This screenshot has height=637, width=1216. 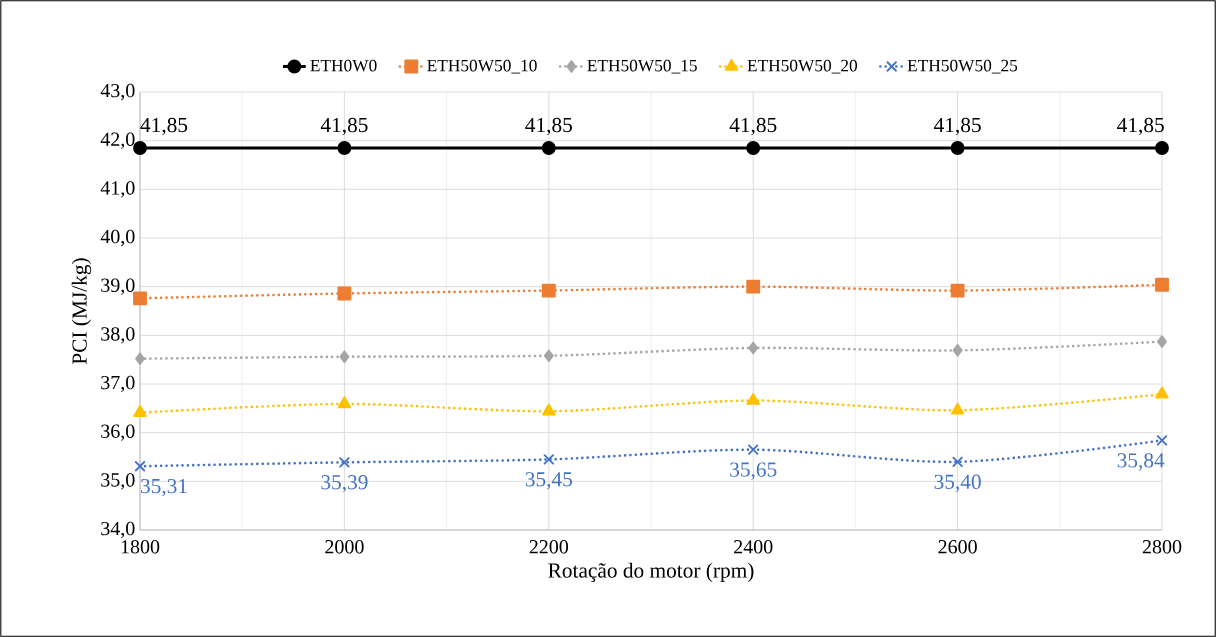 I want to click on data-label: 35,31, so click(x=164, y=487).